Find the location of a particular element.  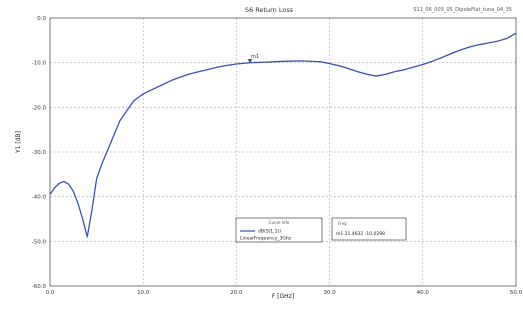

file-label: S11_06_003_05_DipoleFlat_tuna_04_35 is located at coordinates (462, 10).